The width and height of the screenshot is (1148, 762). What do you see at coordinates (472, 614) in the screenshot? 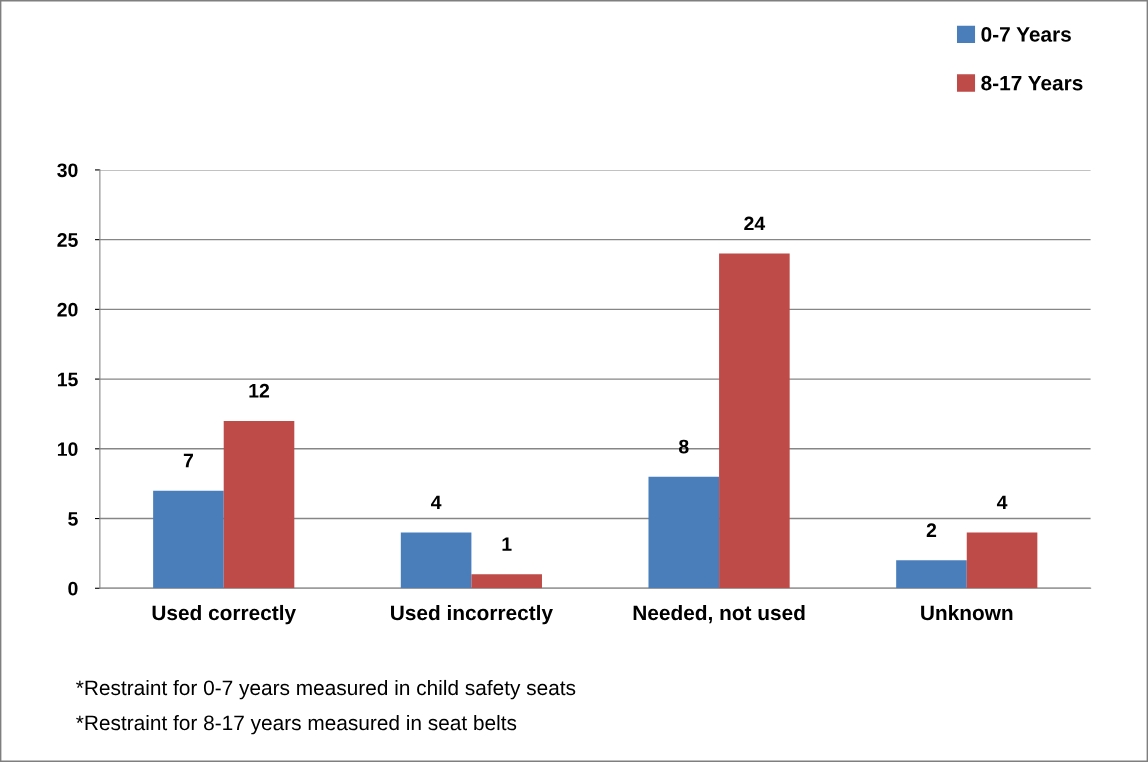
I see `x-tick-label: Used incorrectly` at bounding box center [472, 614].